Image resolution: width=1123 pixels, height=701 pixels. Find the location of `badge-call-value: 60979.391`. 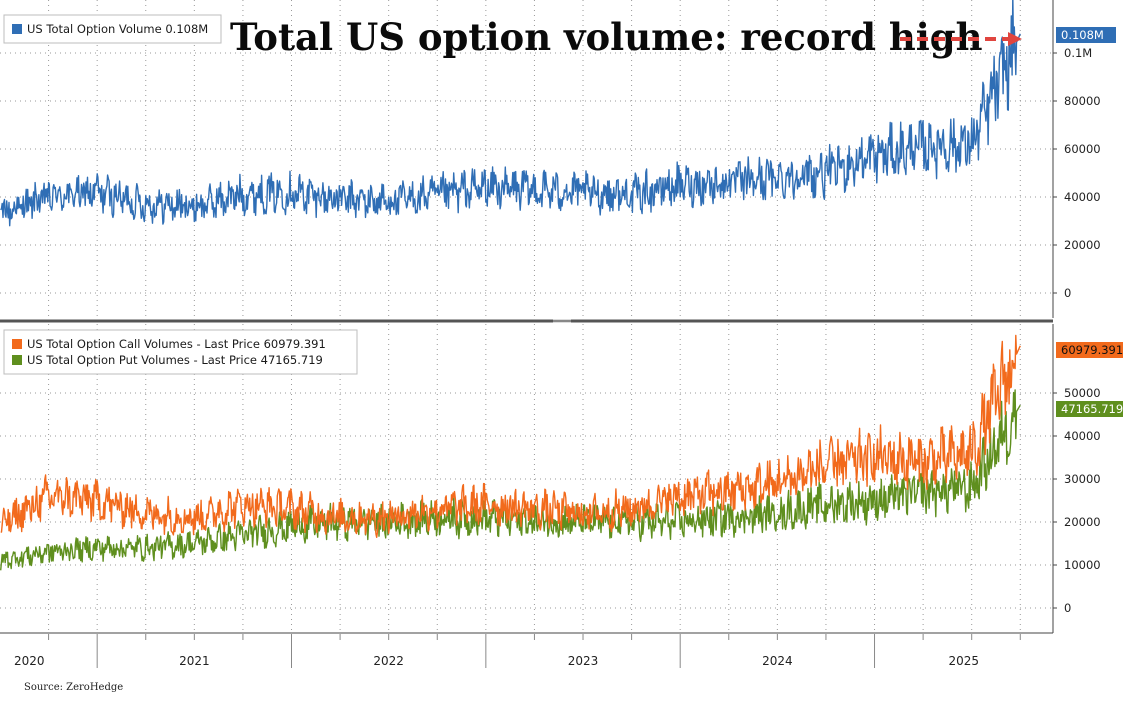

badge-call-value: 60979.391 is located at coordinates (1092, 350).